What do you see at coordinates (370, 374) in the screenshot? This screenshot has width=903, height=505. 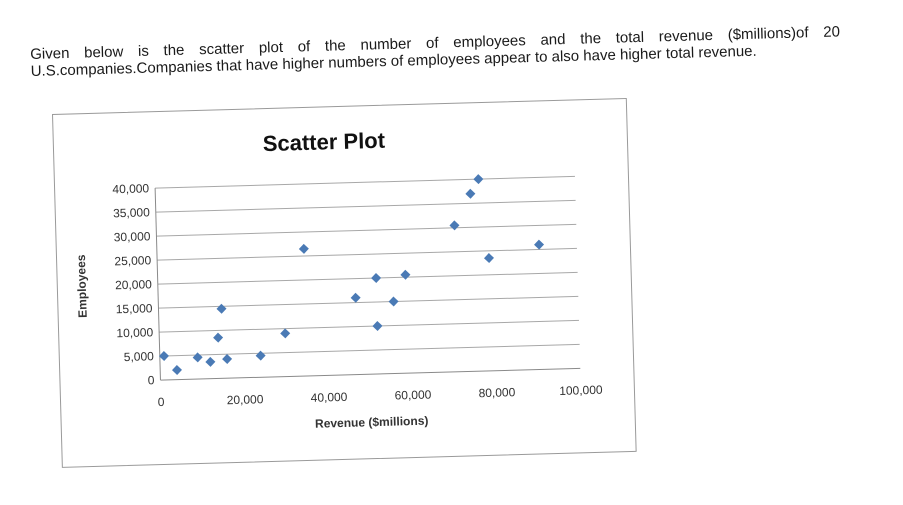 I see `x-axis-line` at bounding box center [370, 374].